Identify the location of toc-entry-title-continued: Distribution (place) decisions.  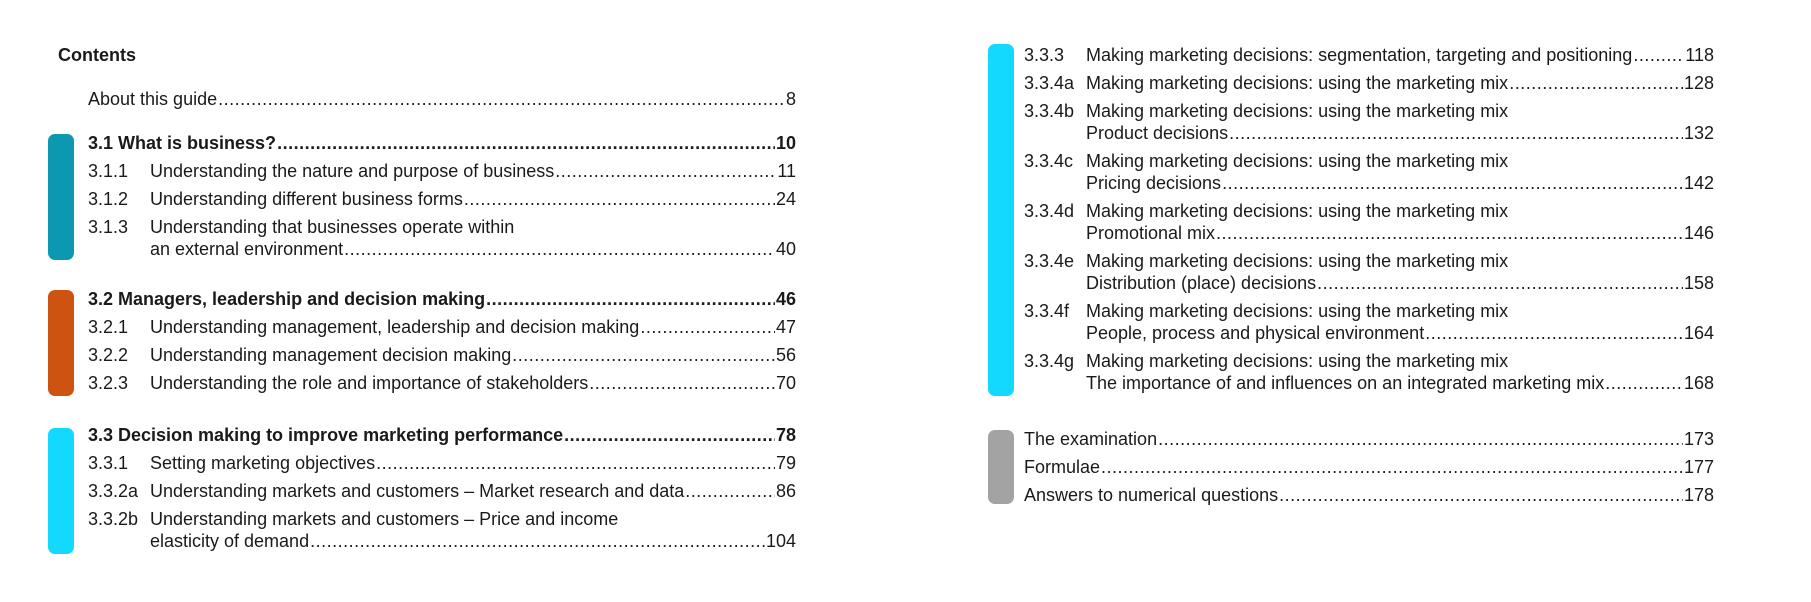
(1201, 283).